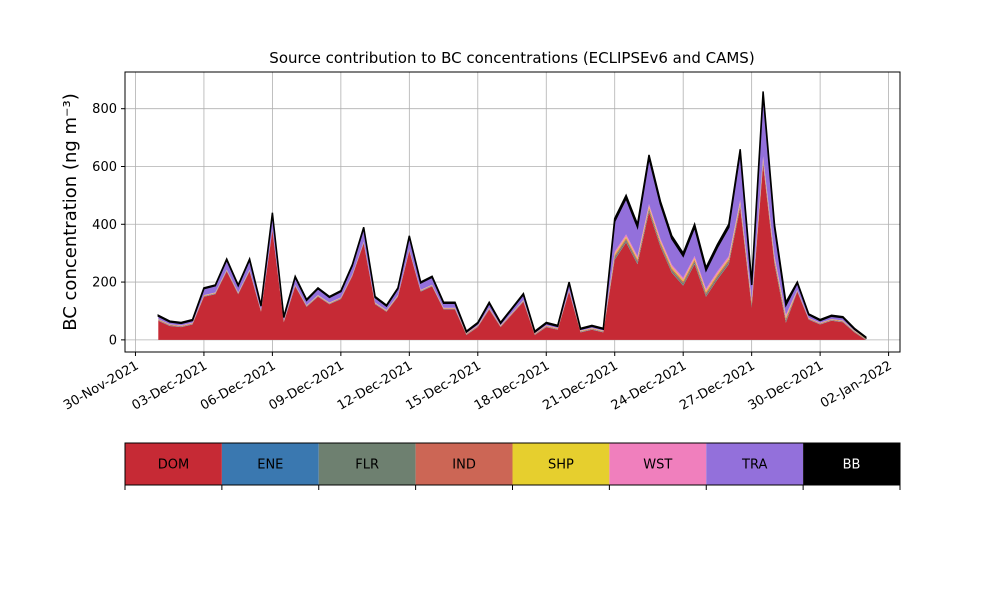 The image size is (1000, 604). Describe the element at coordinates (717, 385) in the screenshot. I see `x-tick-label: 27-Dec-2021` at that location.